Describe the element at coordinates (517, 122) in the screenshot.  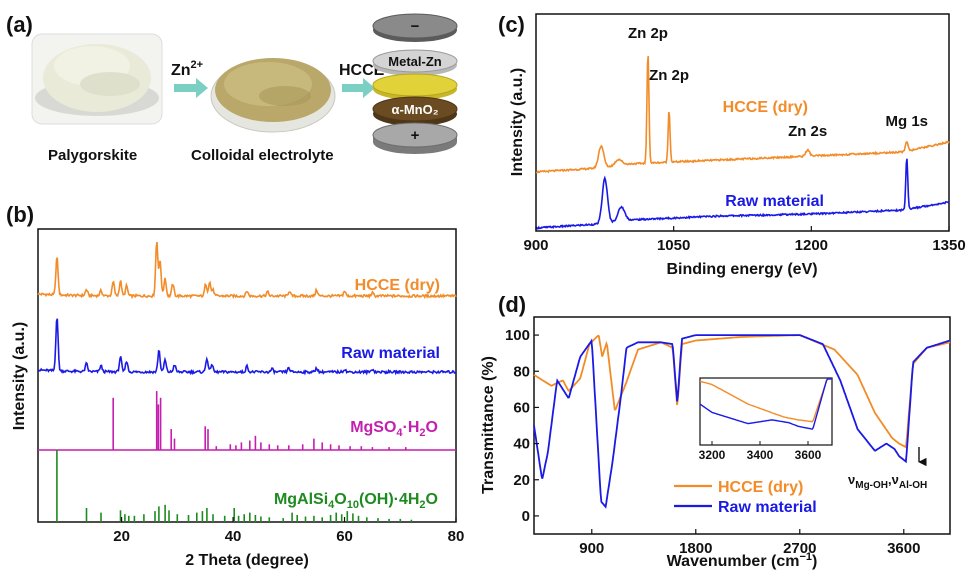
I see `panel-c-y-axis-title: Intensity (a.u.)` at that location.